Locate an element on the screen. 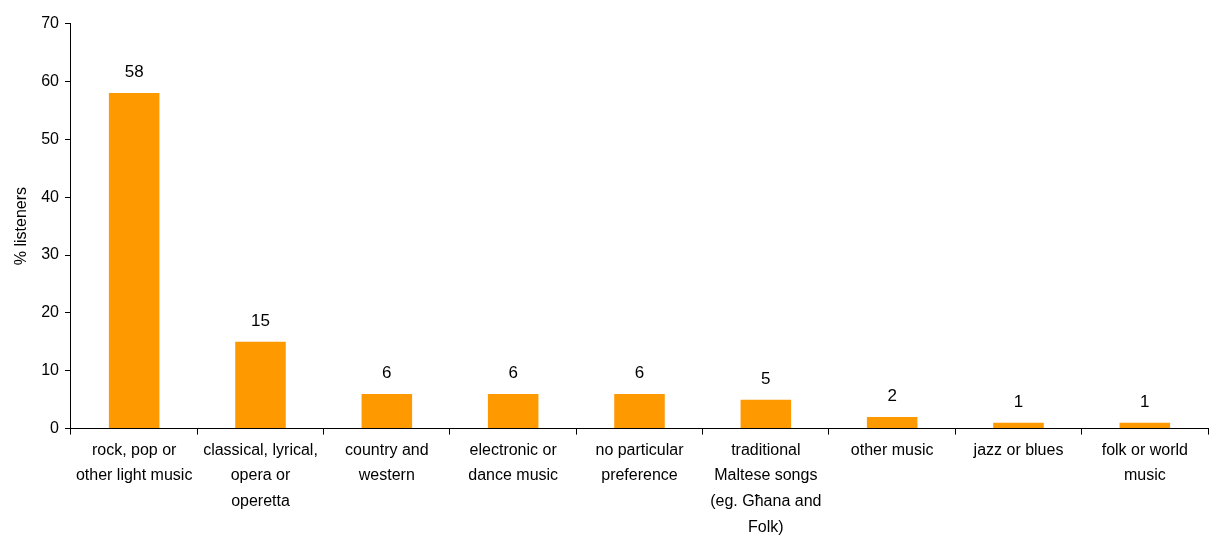 The width and height of the screenshot is (1222, 551). x-tick-label: other music is located at coordinates (892, 449).